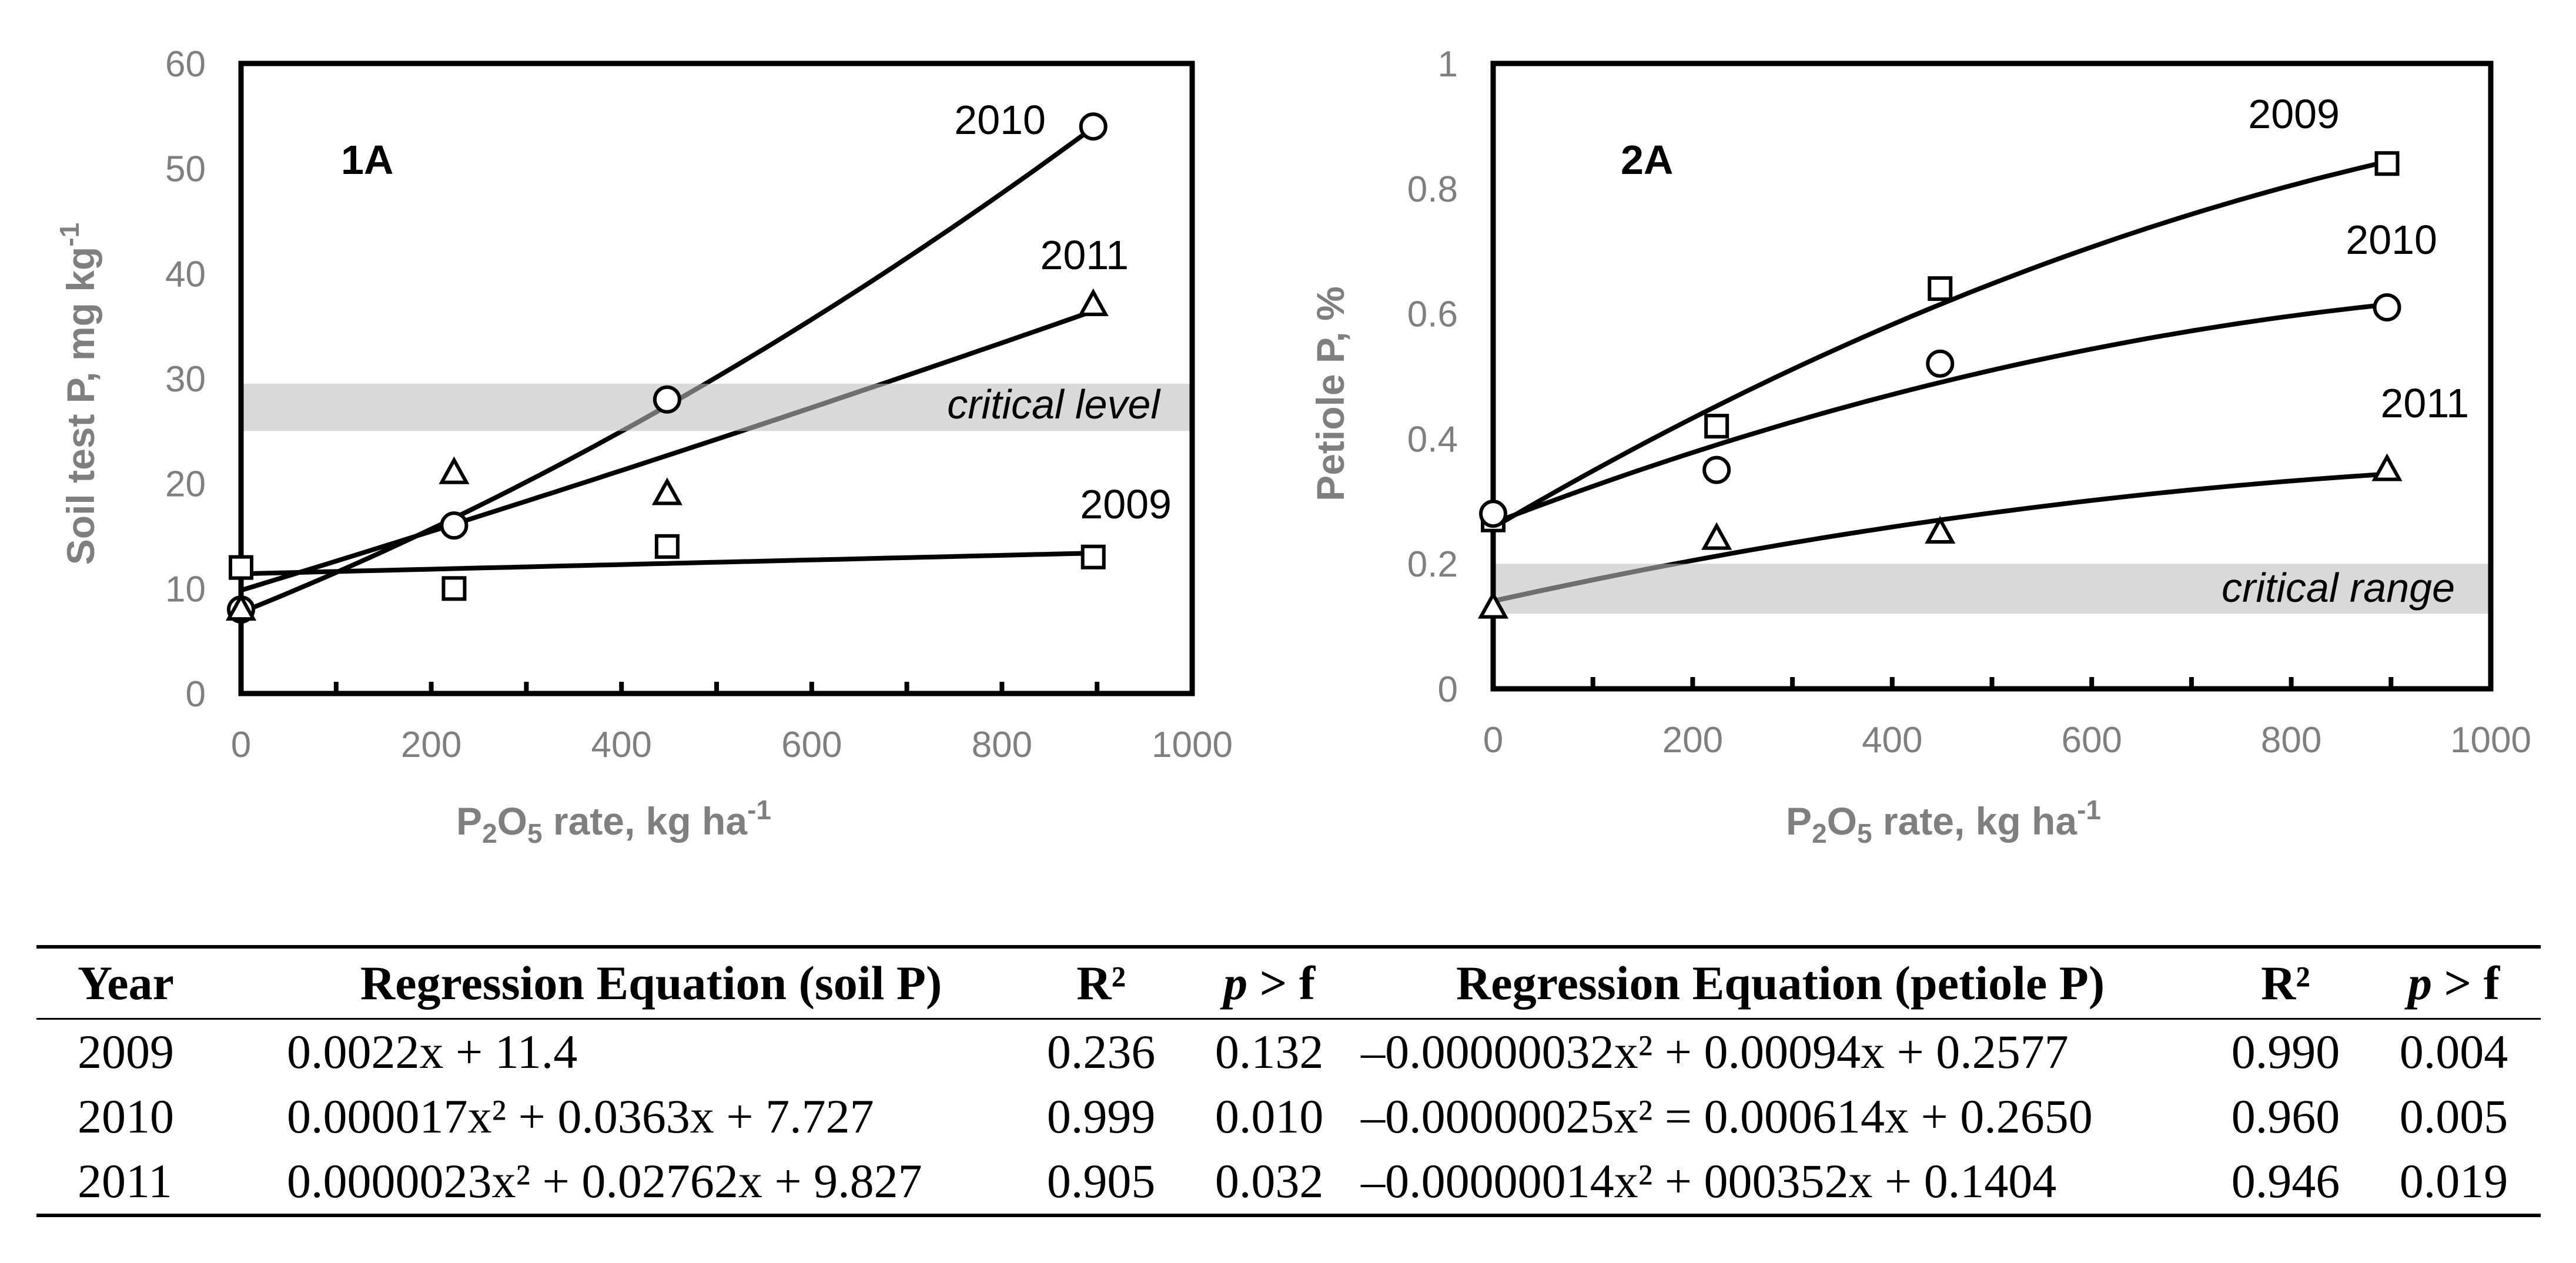  What do you see at coordinates (1992, 589) in the screenshot?
I see `critical-range-band` at bounding box center [1992, 589].